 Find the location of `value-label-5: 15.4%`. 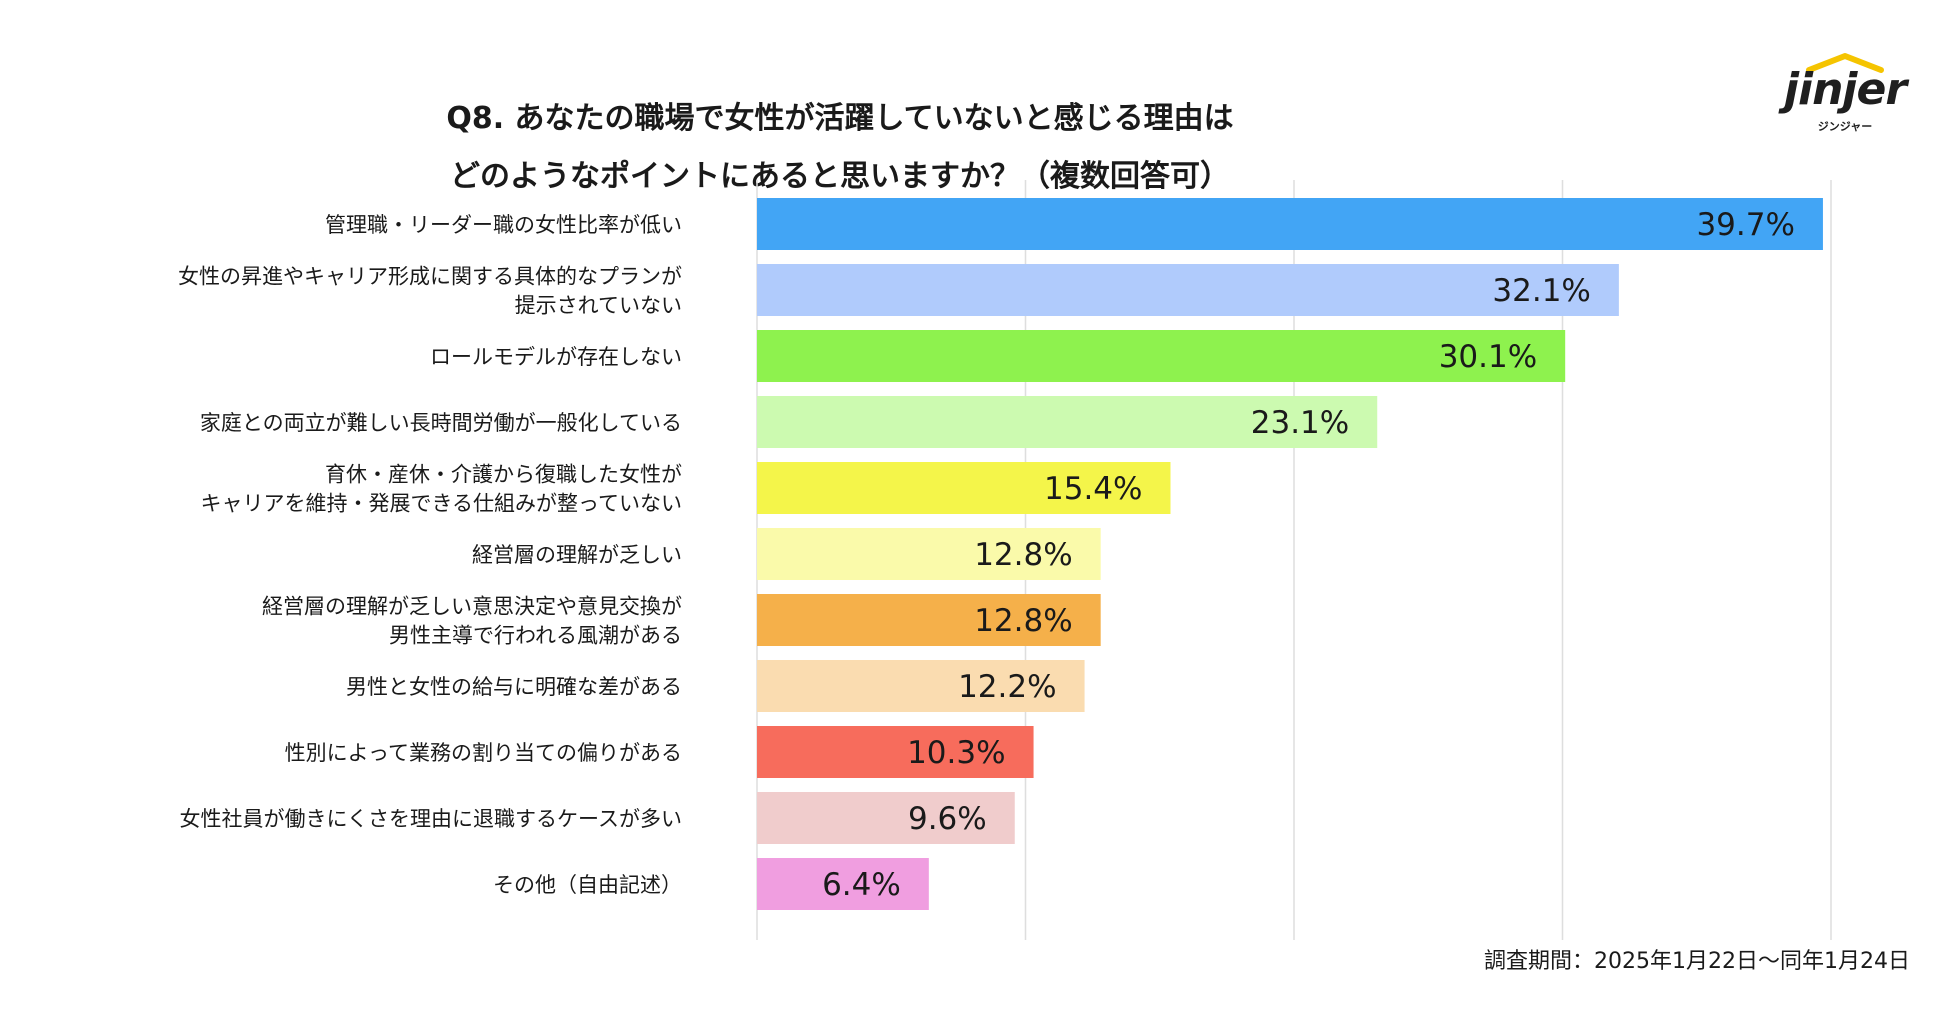

value-label-5: 15.4% is located at coordinates (1093, 489).